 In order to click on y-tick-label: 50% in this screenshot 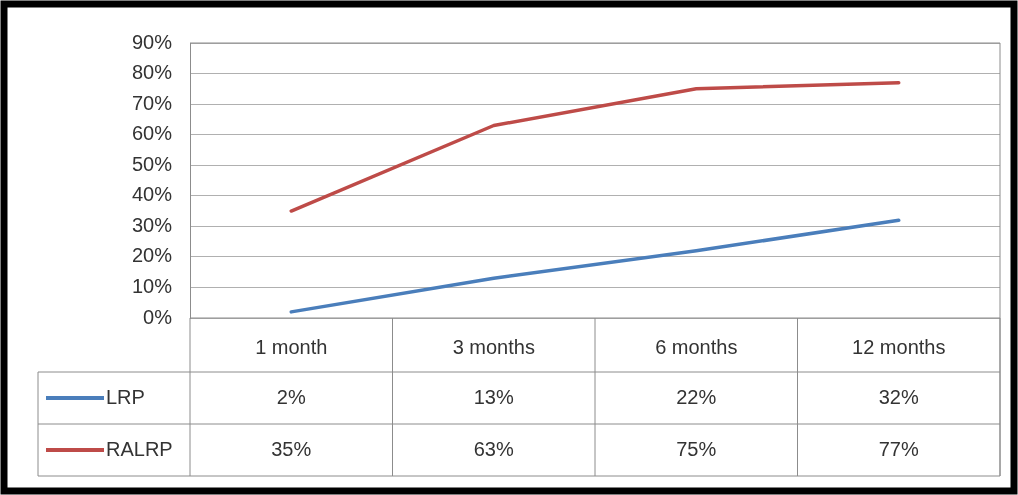, I will do `click(152, 163)`.